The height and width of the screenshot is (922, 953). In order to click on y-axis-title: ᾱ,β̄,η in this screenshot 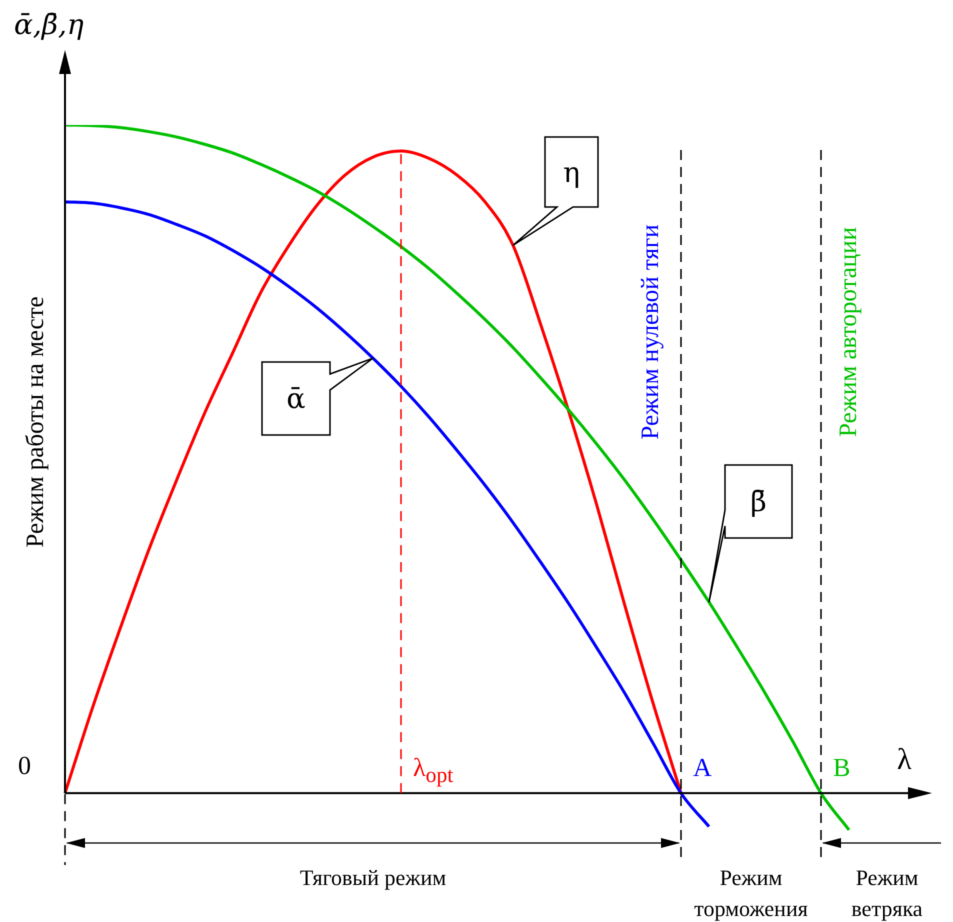, I will do `click(49, 24)`.